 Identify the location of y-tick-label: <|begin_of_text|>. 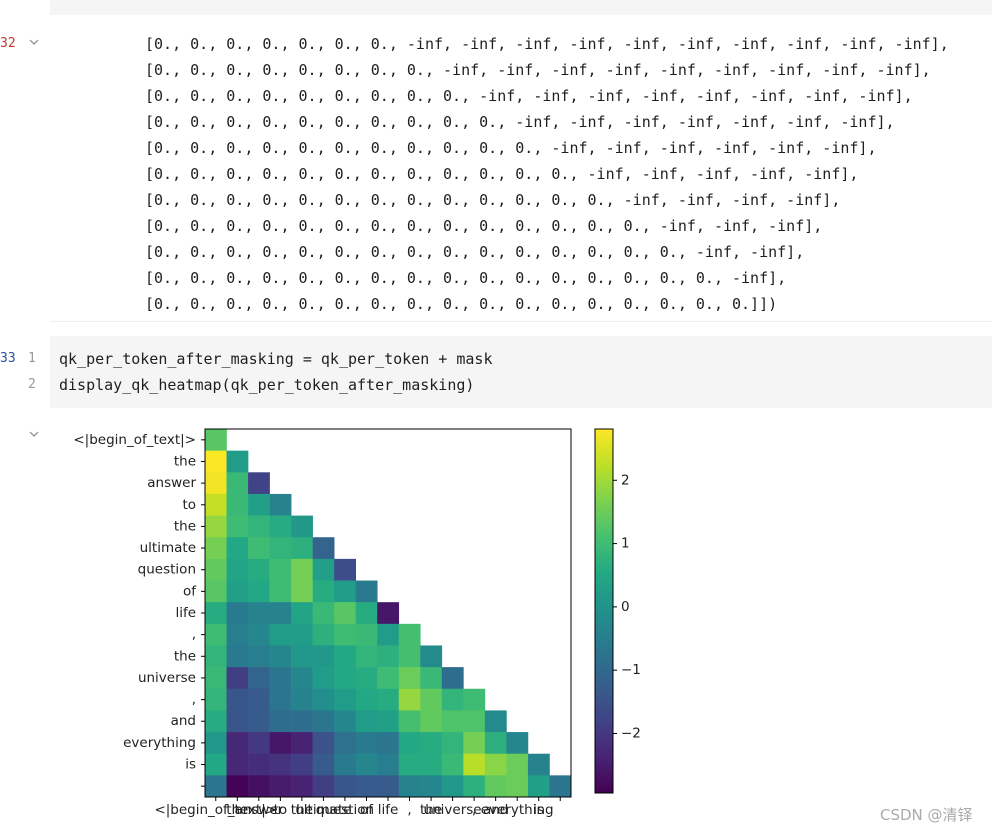
(134, 440).